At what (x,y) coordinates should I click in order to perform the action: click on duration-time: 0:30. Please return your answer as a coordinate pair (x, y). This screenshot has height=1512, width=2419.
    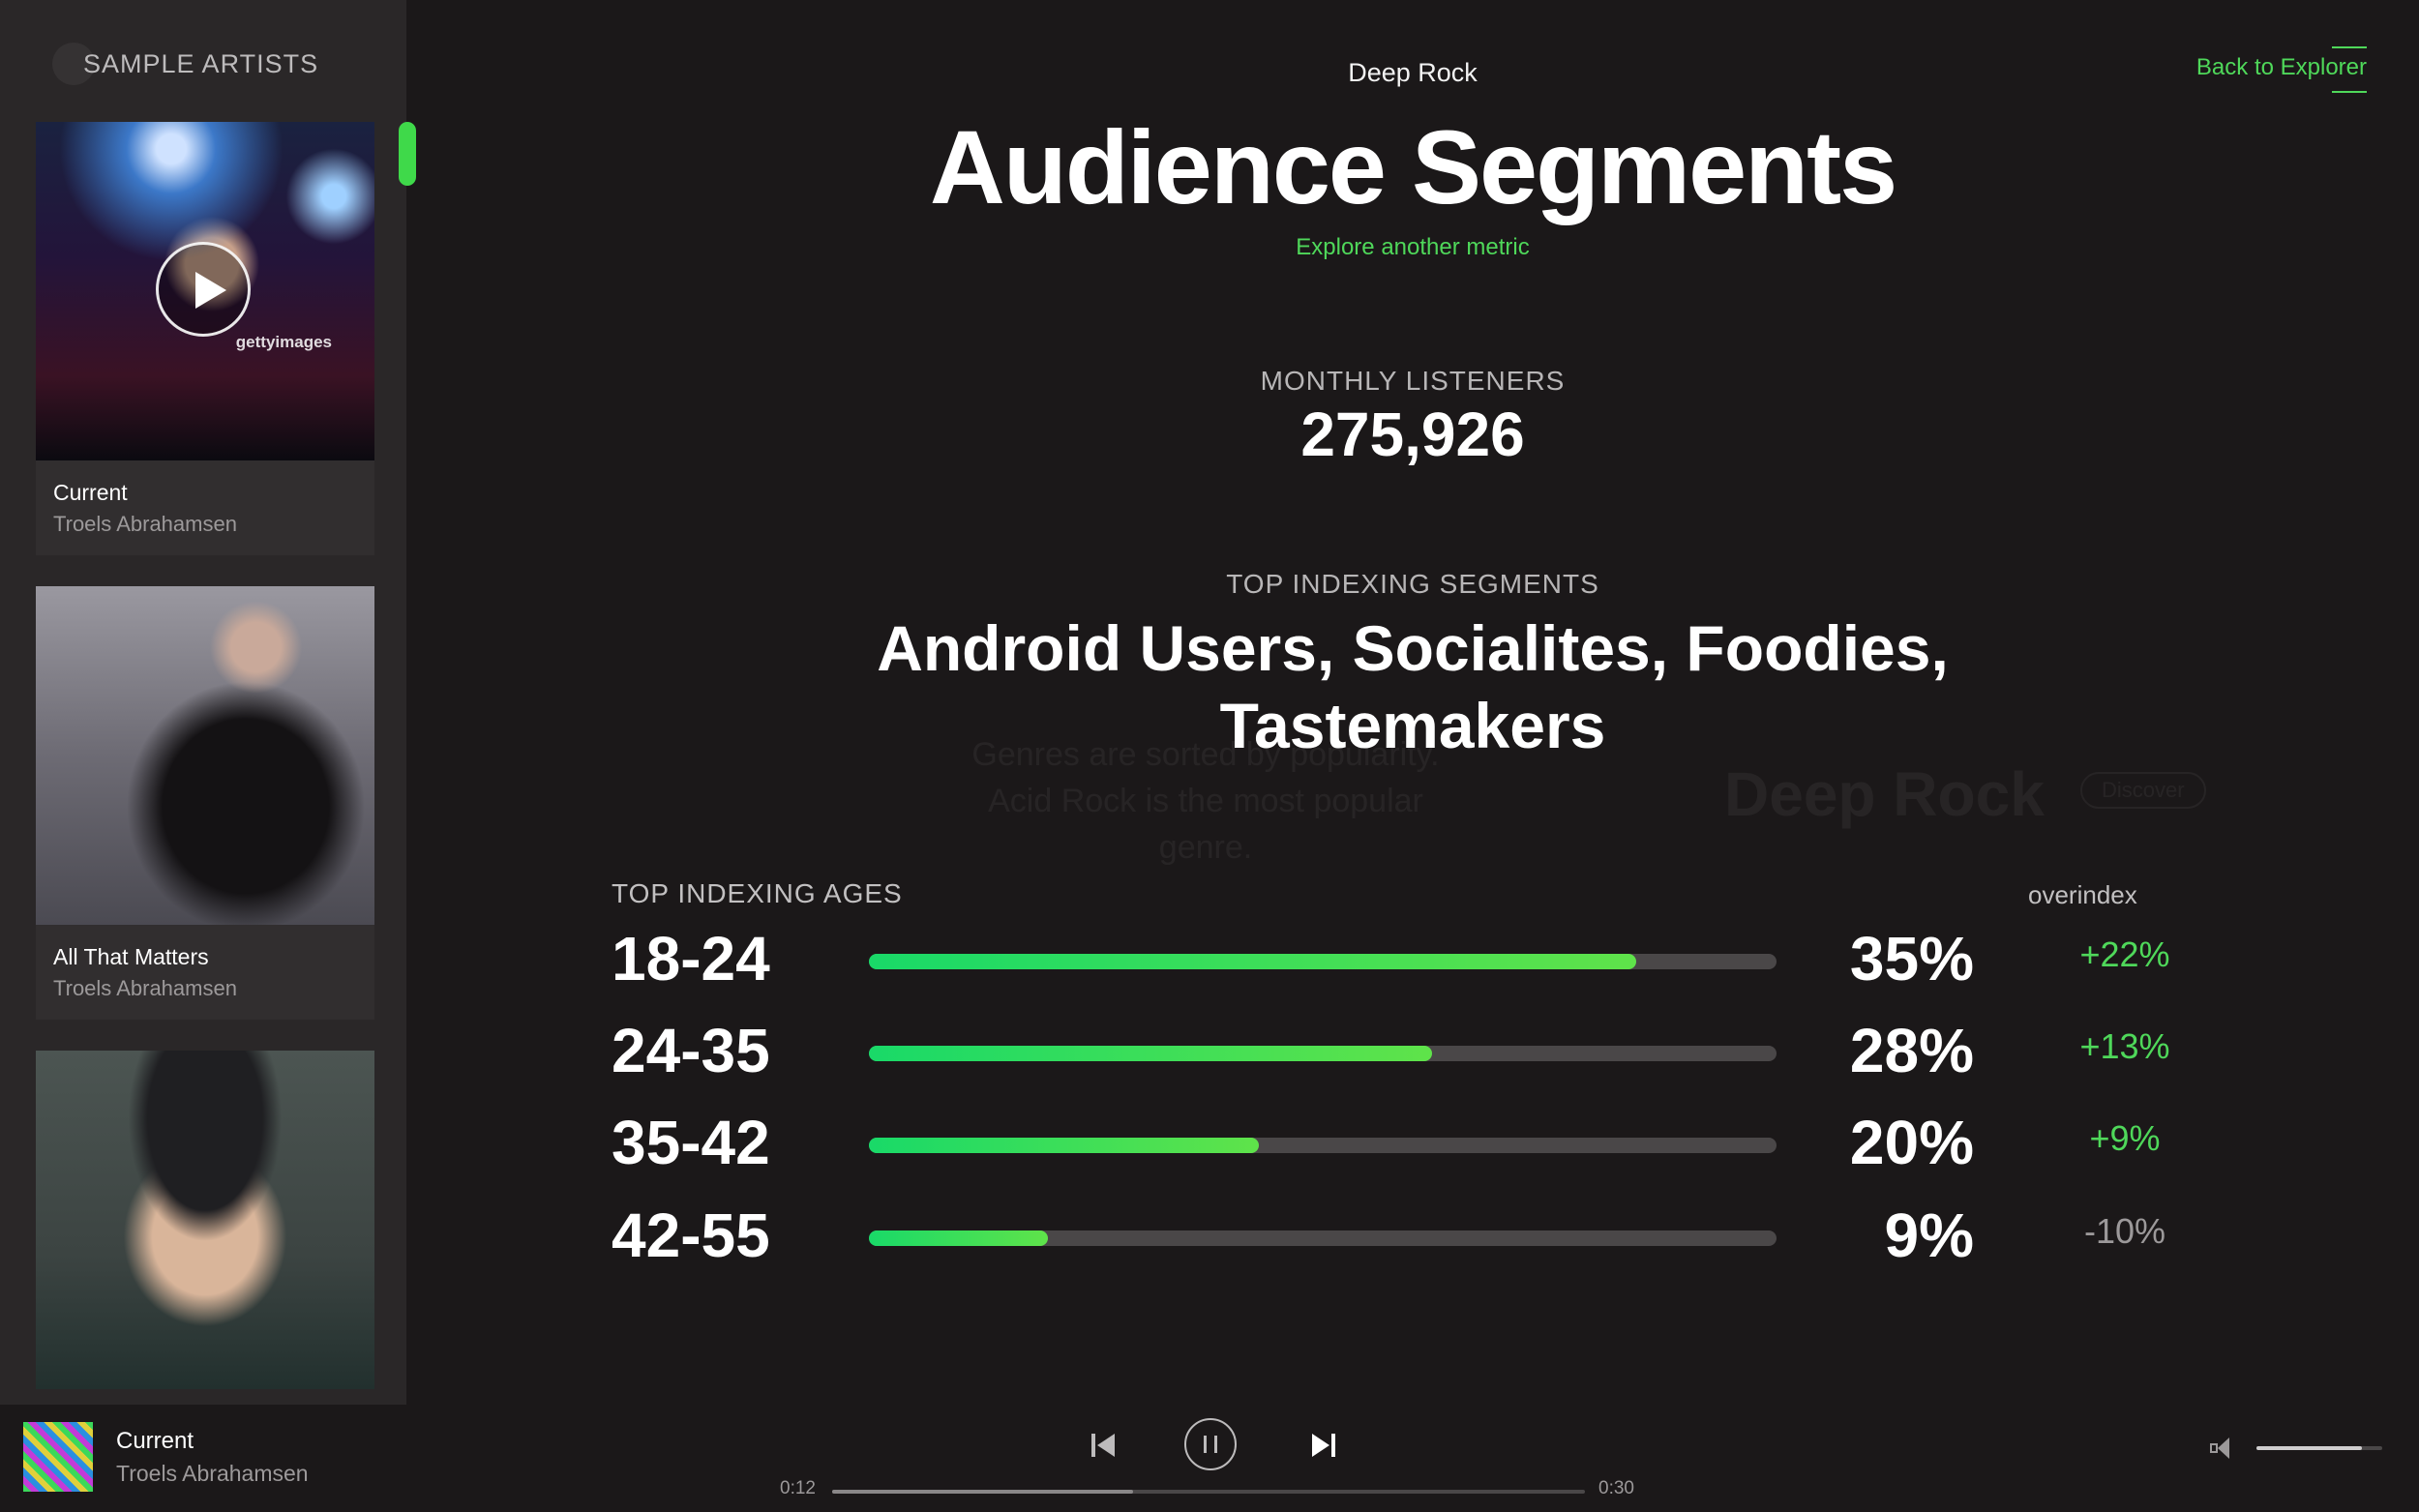
    Looking at the image, I should click on (1616, 1488).